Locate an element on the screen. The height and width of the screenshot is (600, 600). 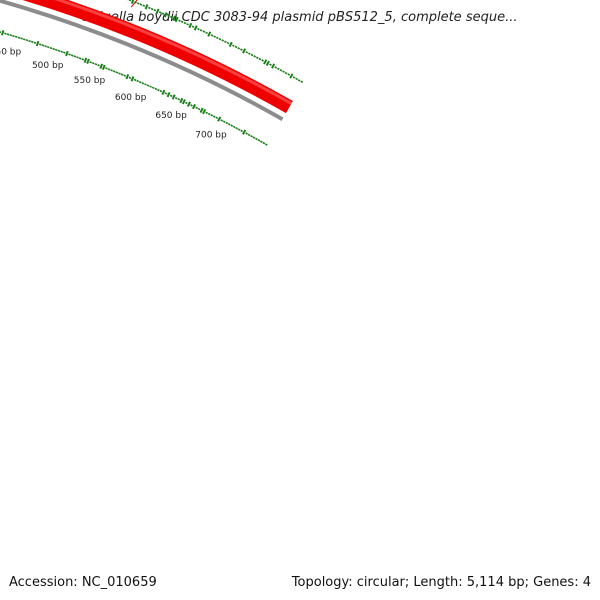
gc-content-inner-track is located at coordinates (134, 88).